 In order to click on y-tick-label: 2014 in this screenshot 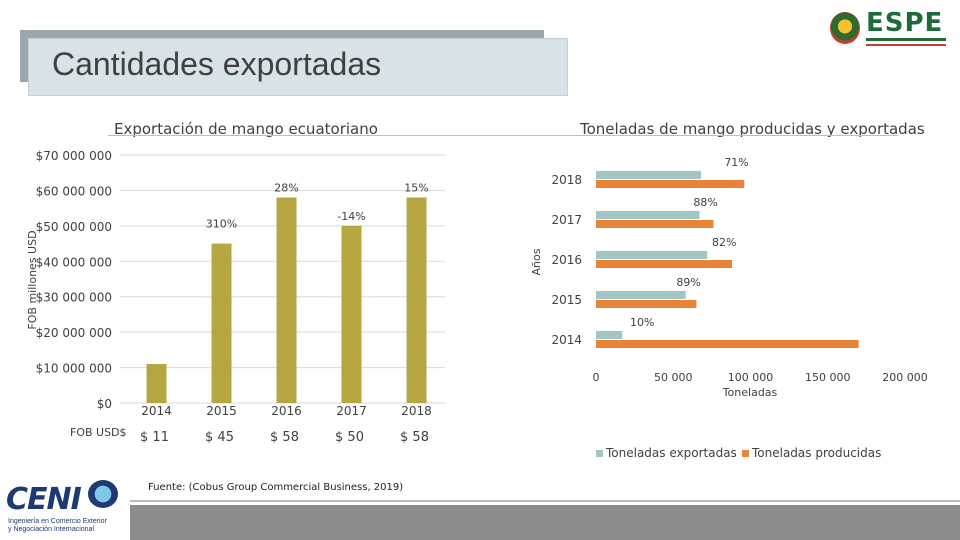, I will do `click(566, 340)`.